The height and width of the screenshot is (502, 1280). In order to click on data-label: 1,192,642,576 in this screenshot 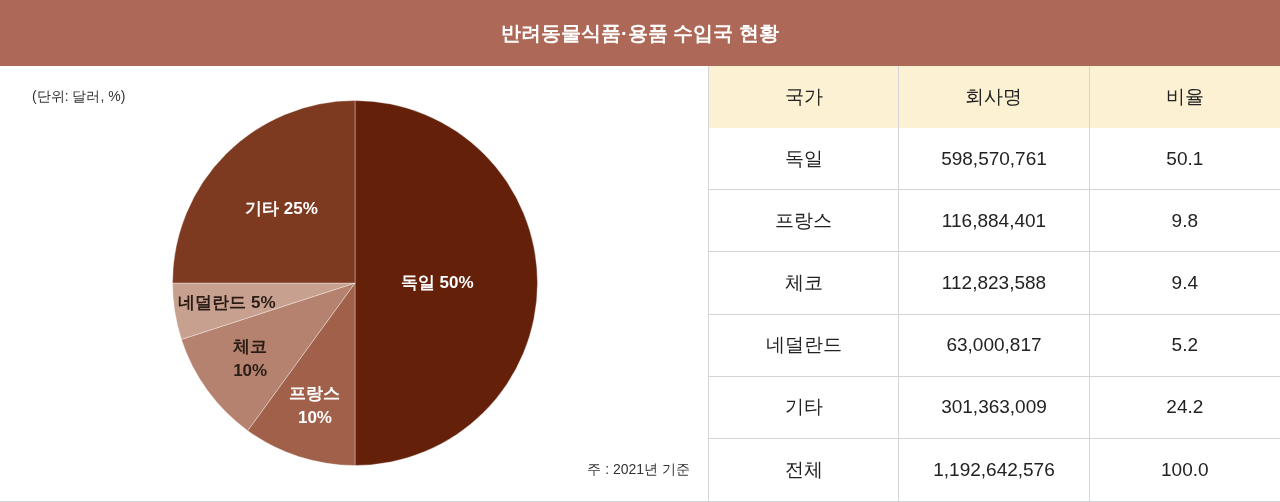, I will do `click(994, 469)`.